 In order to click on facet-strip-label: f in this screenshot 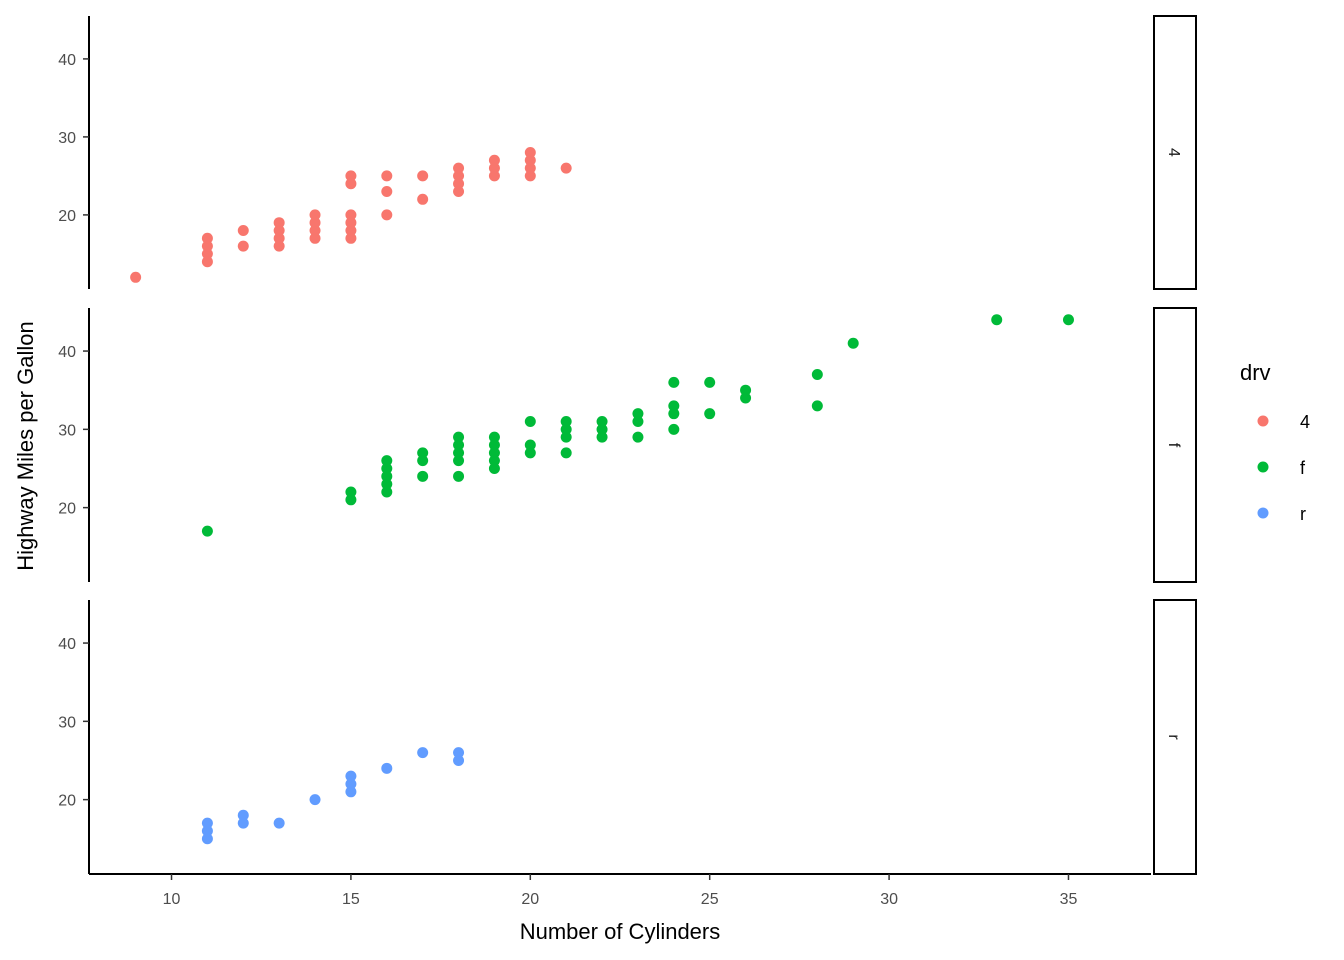, I will do `click(1173, 445)`.